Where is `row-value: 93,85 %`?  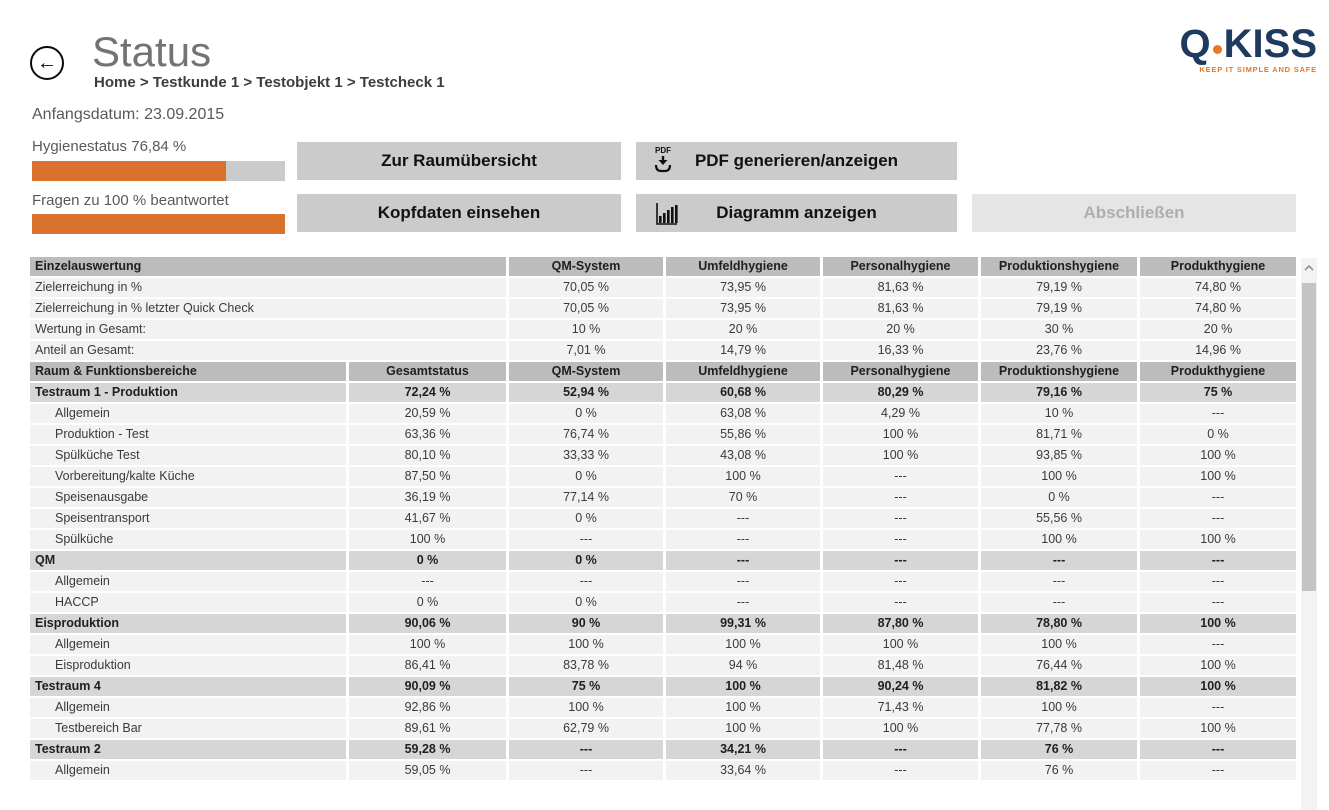 row-value: 93,85 % is located at coordinates (1059, 455).